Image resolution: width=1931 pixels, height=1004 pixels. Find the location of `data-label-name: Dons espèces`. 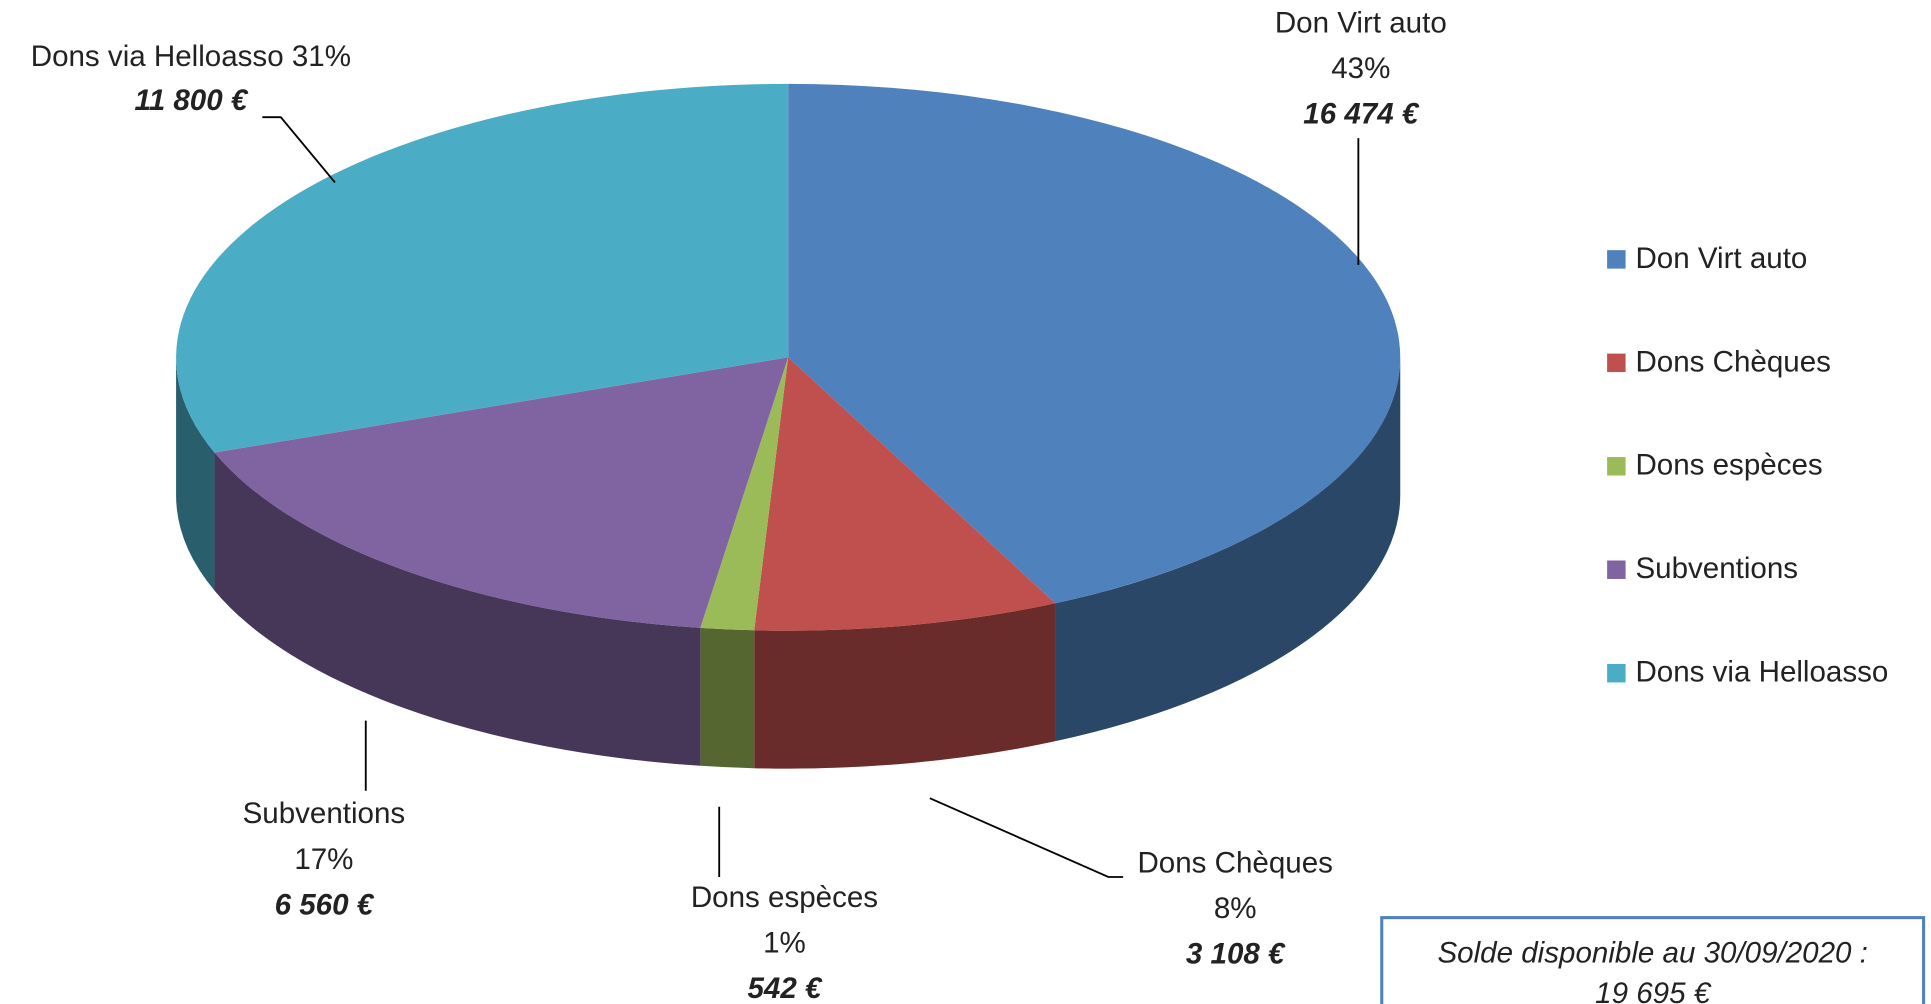

data-label-name: Dons espèces is located at coordinates (784, 897).